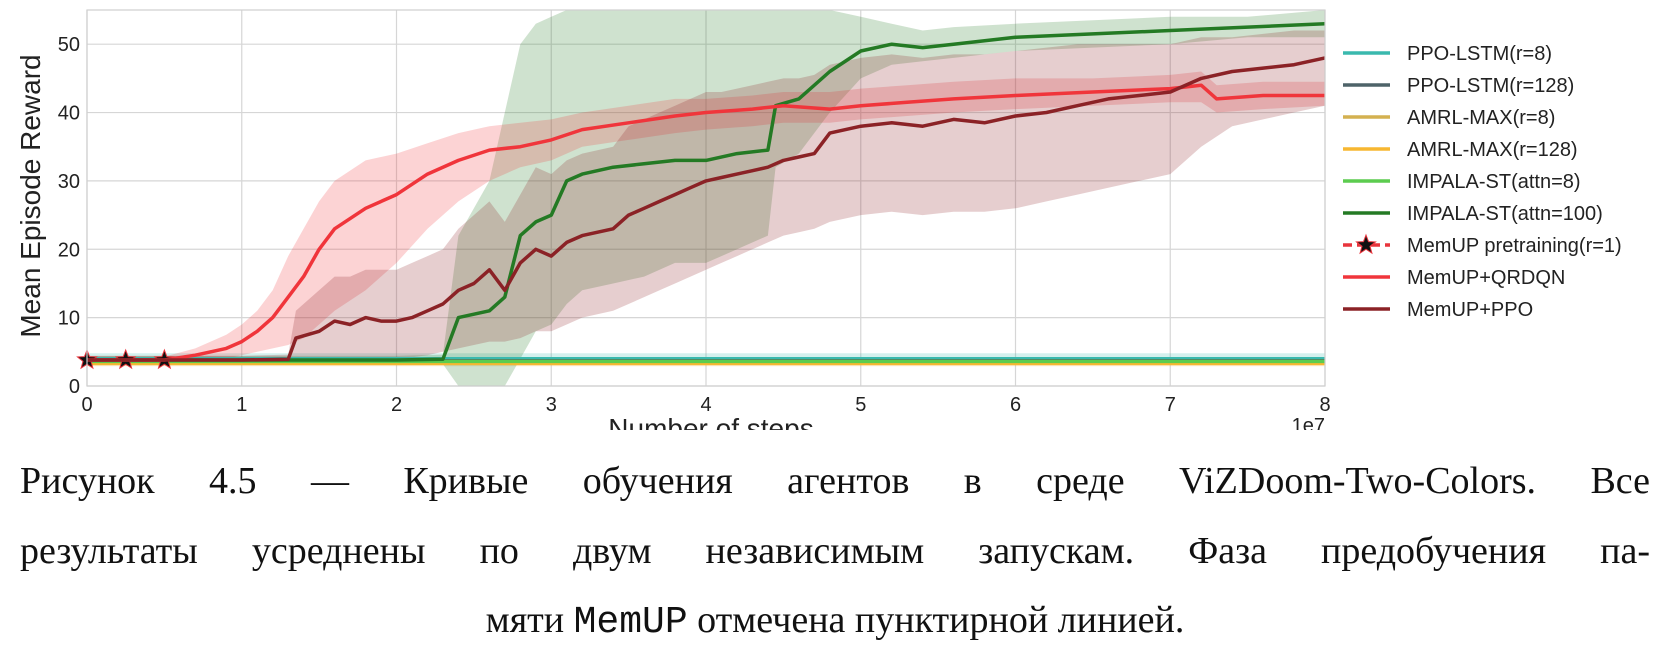 This screenshot has width=1669, height=658. Describe the element at coordinates (86, 405) in the screenshot. I see `x-tick-label: 0` at that location.